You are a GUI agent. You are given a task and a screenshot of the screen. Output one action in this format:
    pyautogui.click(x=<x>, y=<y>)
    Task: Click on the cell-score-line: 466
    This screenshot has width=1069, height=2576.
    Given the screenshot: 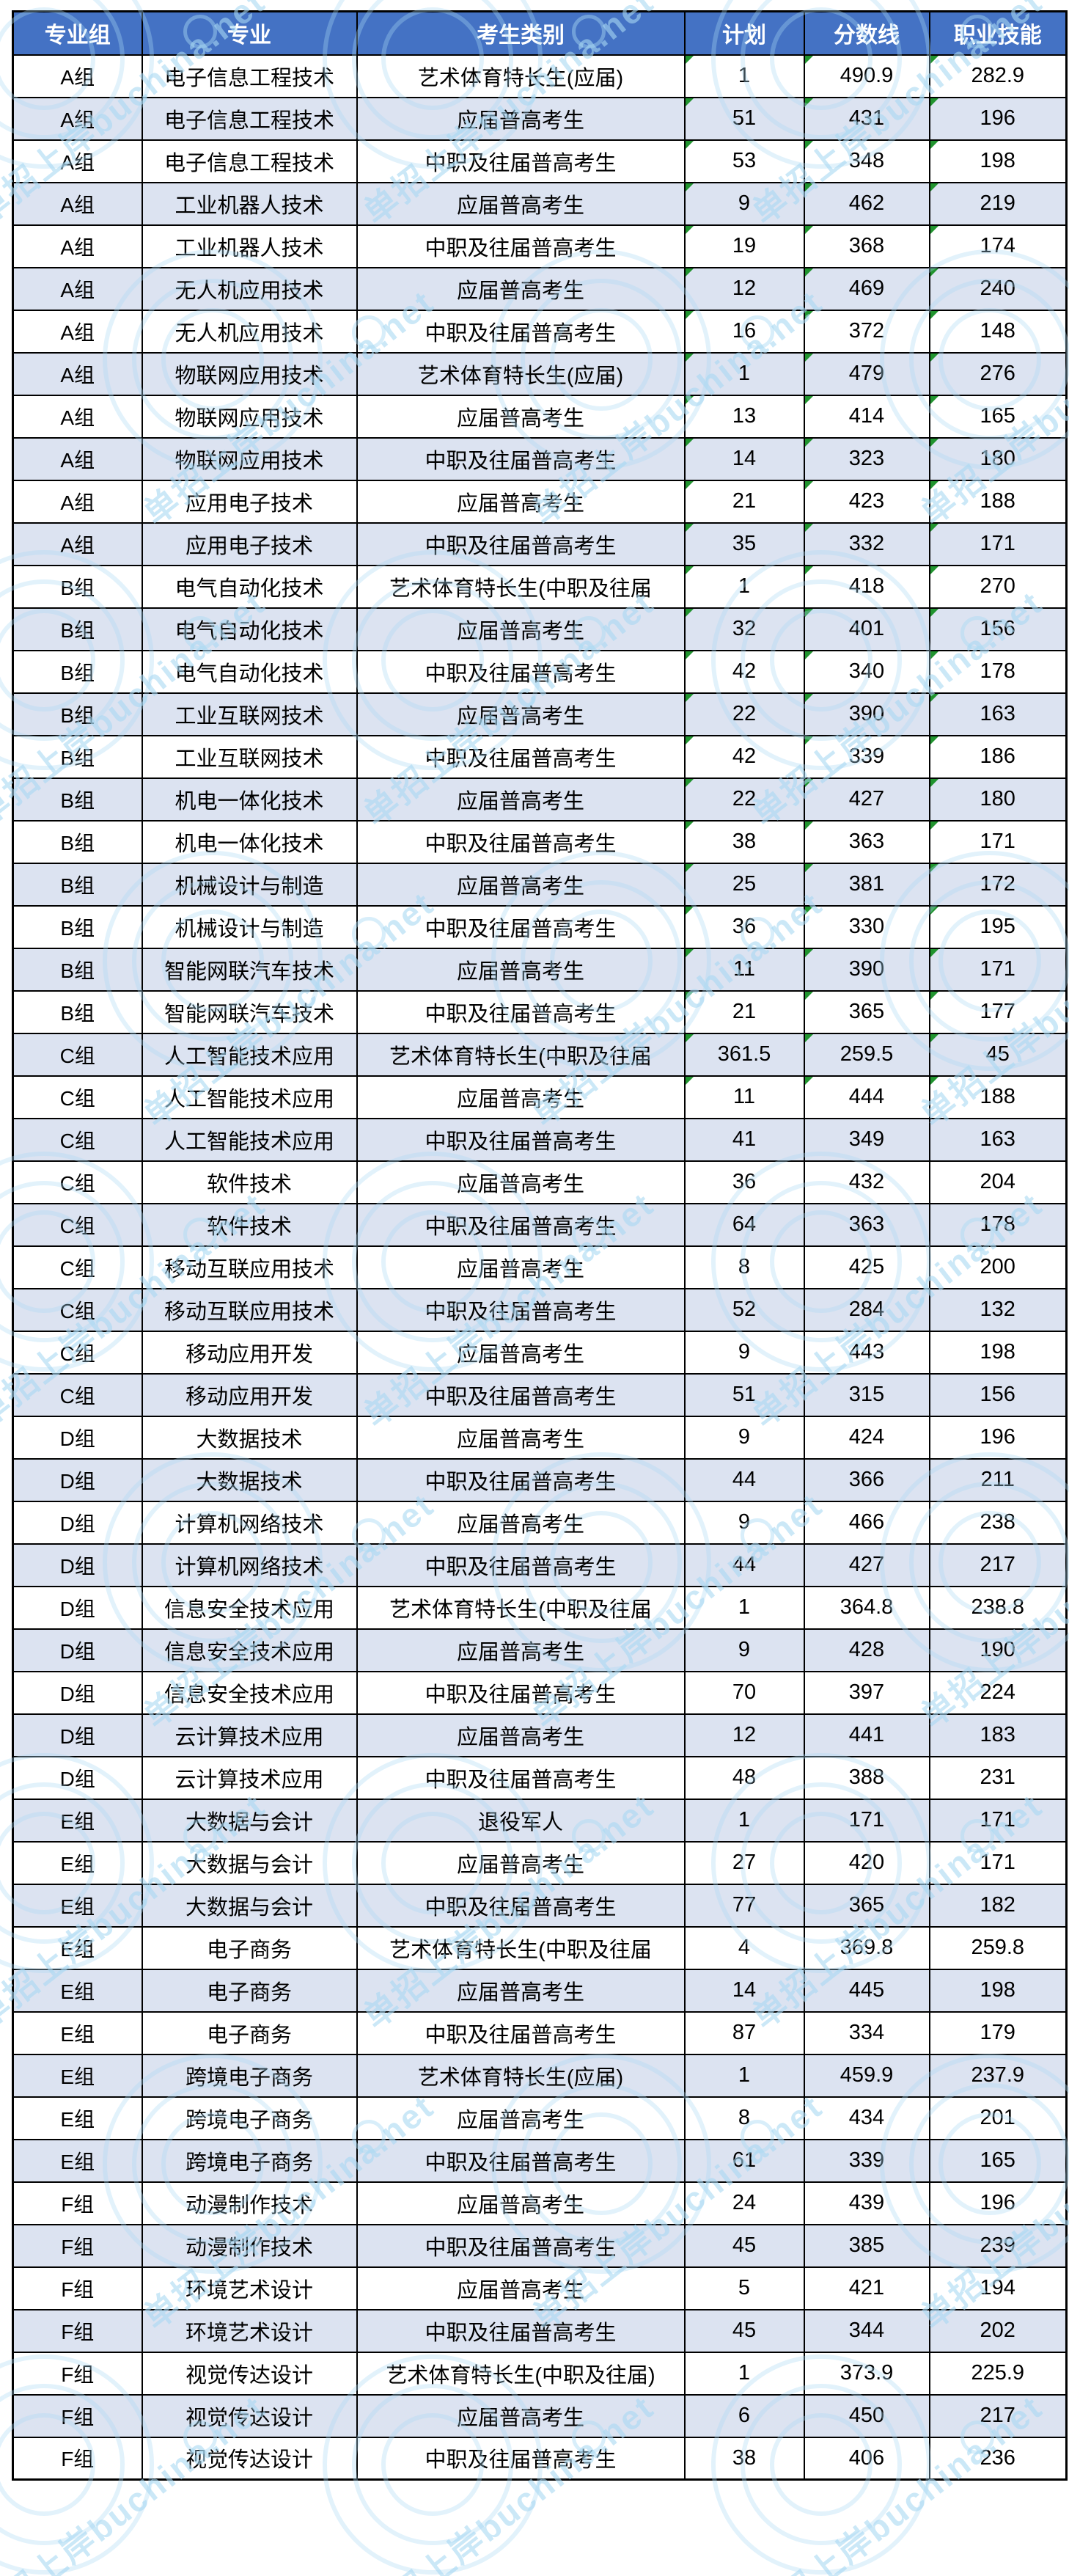 What is the action you would take?
    pyautogui.click(x=867, y=1523)
    